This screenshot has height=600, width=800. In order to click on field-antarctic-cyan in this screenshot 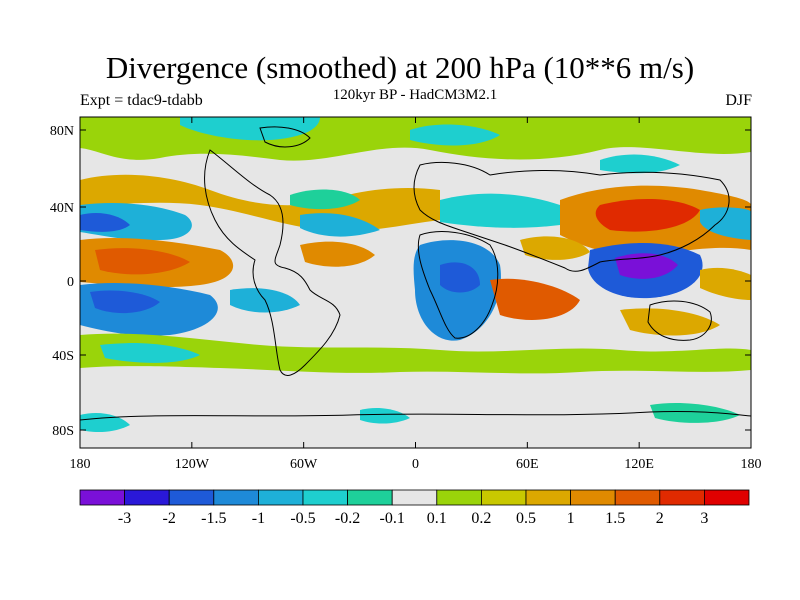, I will do `click(105, 423)`.